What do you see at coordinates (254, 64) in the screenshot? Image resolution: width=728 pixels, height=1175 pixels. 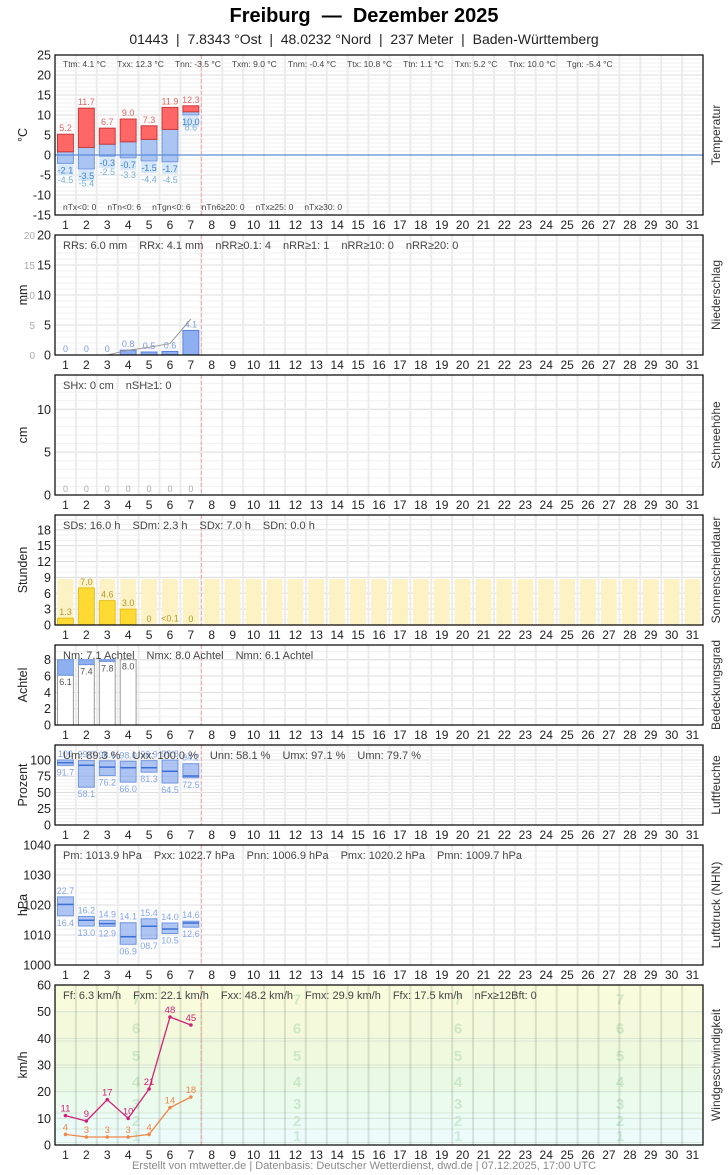 I see `stat-value: Txm: 9.0 °C` at bounding box center [254, 64].